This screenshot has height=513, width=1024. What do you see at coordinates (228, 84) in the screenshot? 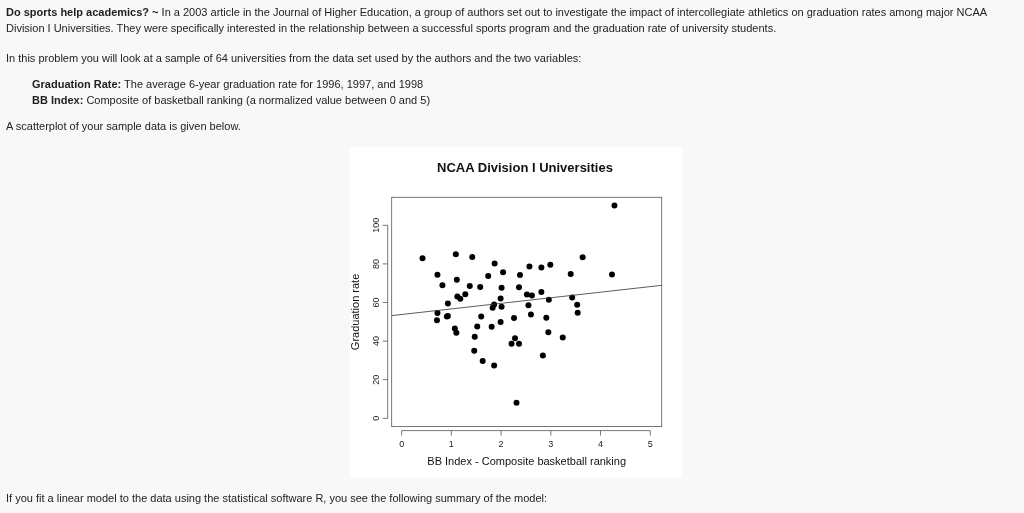
I see `text: Graduation Rate: The average 6-year graduation rate for 1996, 1997, and 1998` at bounding box center [228, 84].